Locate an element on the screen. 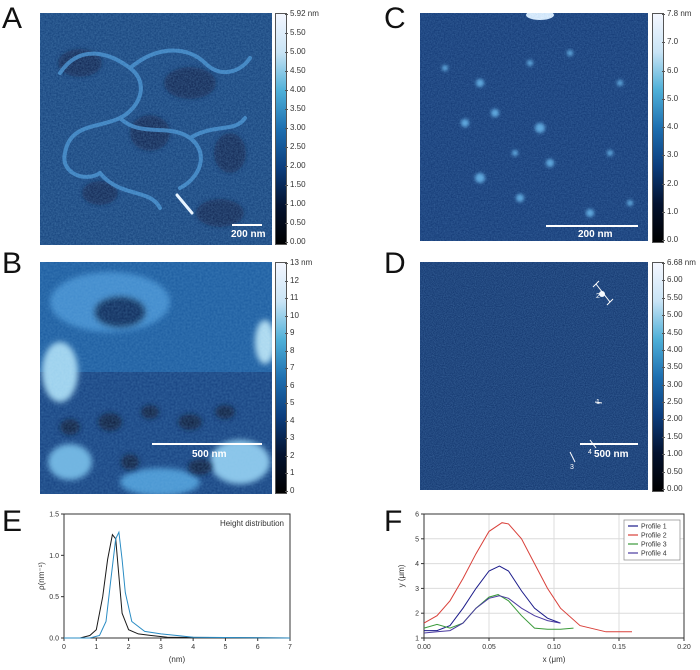 Image resolution: width=700 pixels, height=670 pixels. chart-e-ytick-label-3: 1.5 is located at coordinates (54, 515).